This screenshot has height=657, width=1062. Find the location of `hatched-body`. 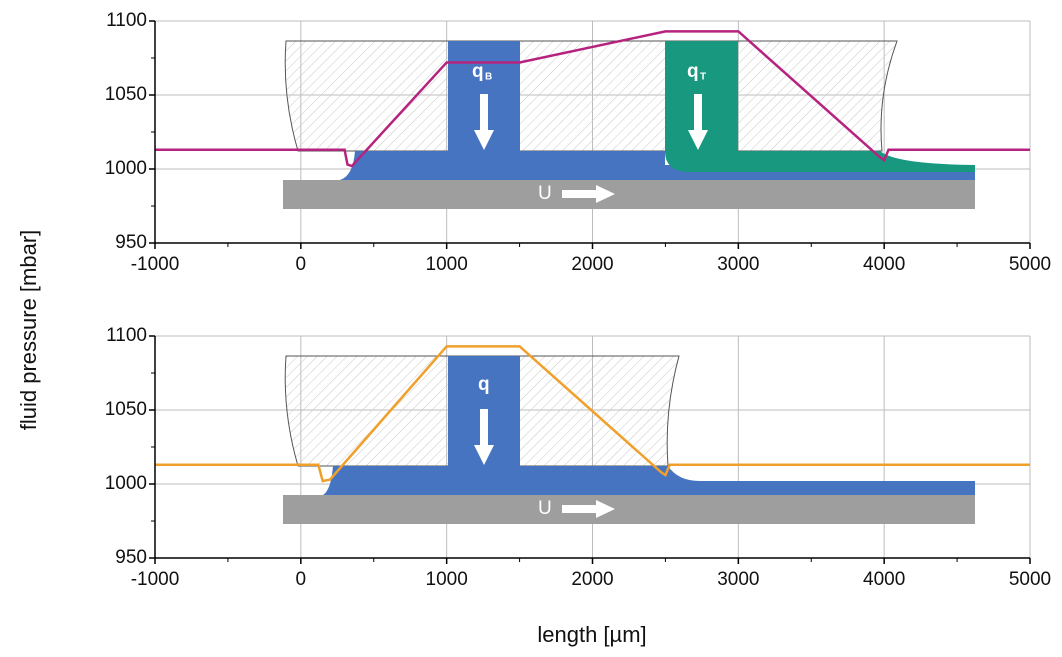

hatched-body is located at coordinates (591, 96).